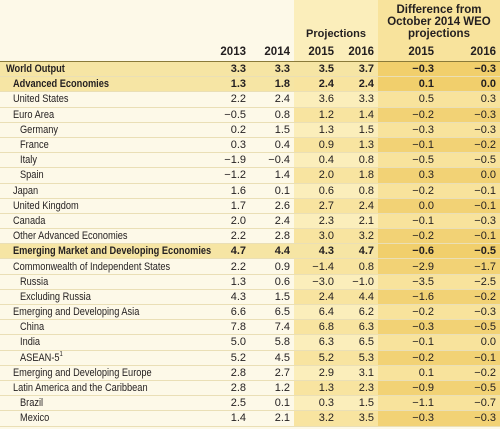  Describe the element at coordinates (408, 297) in the screenshot. I see `value-cell: −1.6` at that location.